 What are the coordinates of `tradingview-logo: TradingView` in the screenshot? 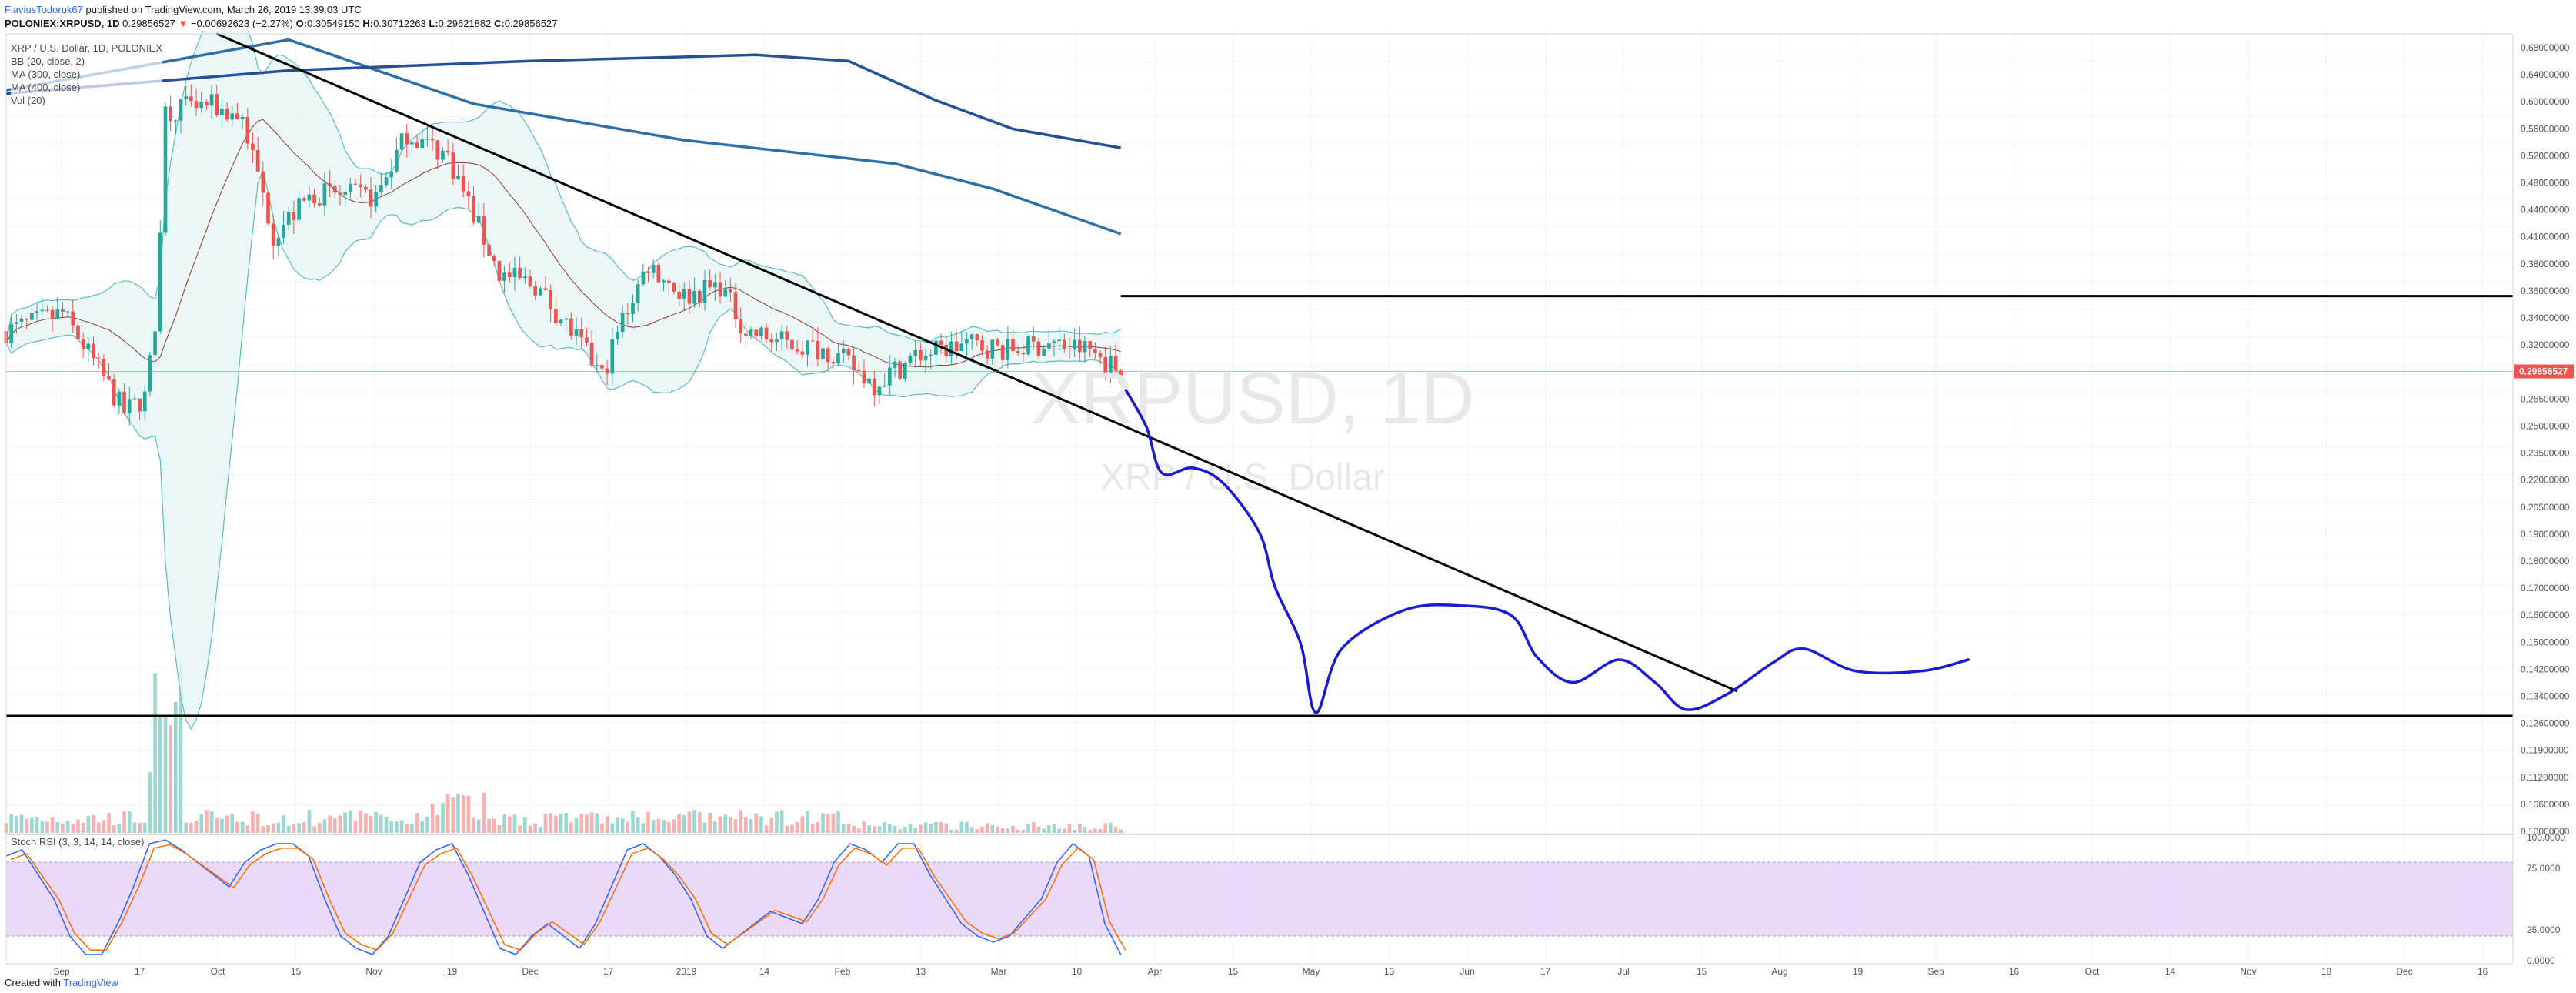 It's located at (90, 982).